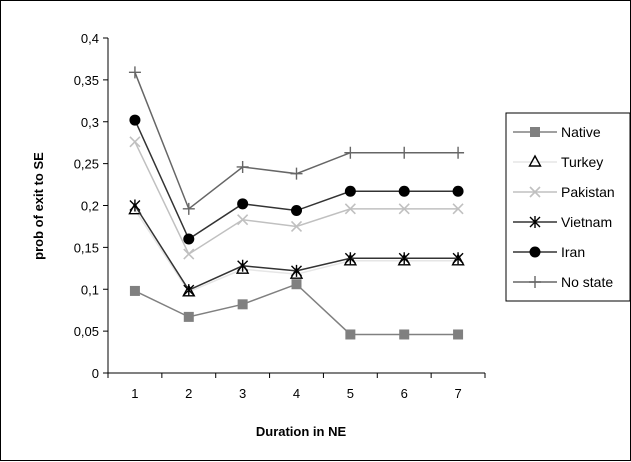 Image resolution: width=631 pixels, height=462 pixels. I want to click on x-tick-label: 3, so click(242, 393).